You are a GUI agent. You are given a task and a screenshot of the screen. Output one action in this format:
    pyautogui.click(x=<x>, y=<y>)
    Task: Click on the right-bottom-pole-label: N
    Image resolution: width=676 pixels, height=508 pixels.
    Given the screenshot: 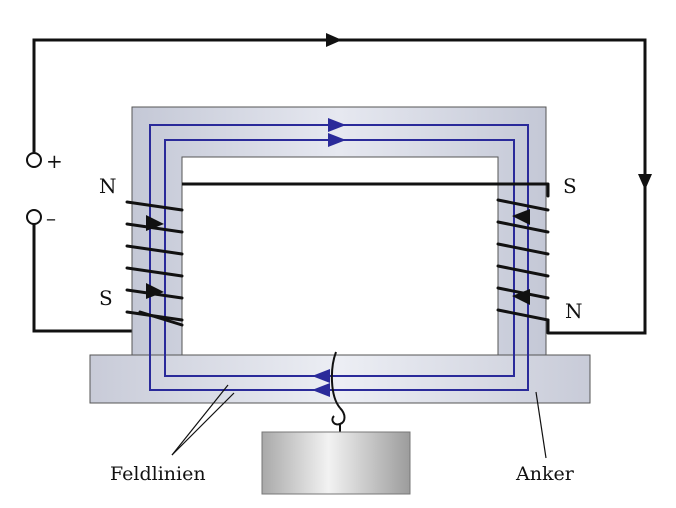 What is the action you would take?
    pyautogui.click(x=574, y=311)
    